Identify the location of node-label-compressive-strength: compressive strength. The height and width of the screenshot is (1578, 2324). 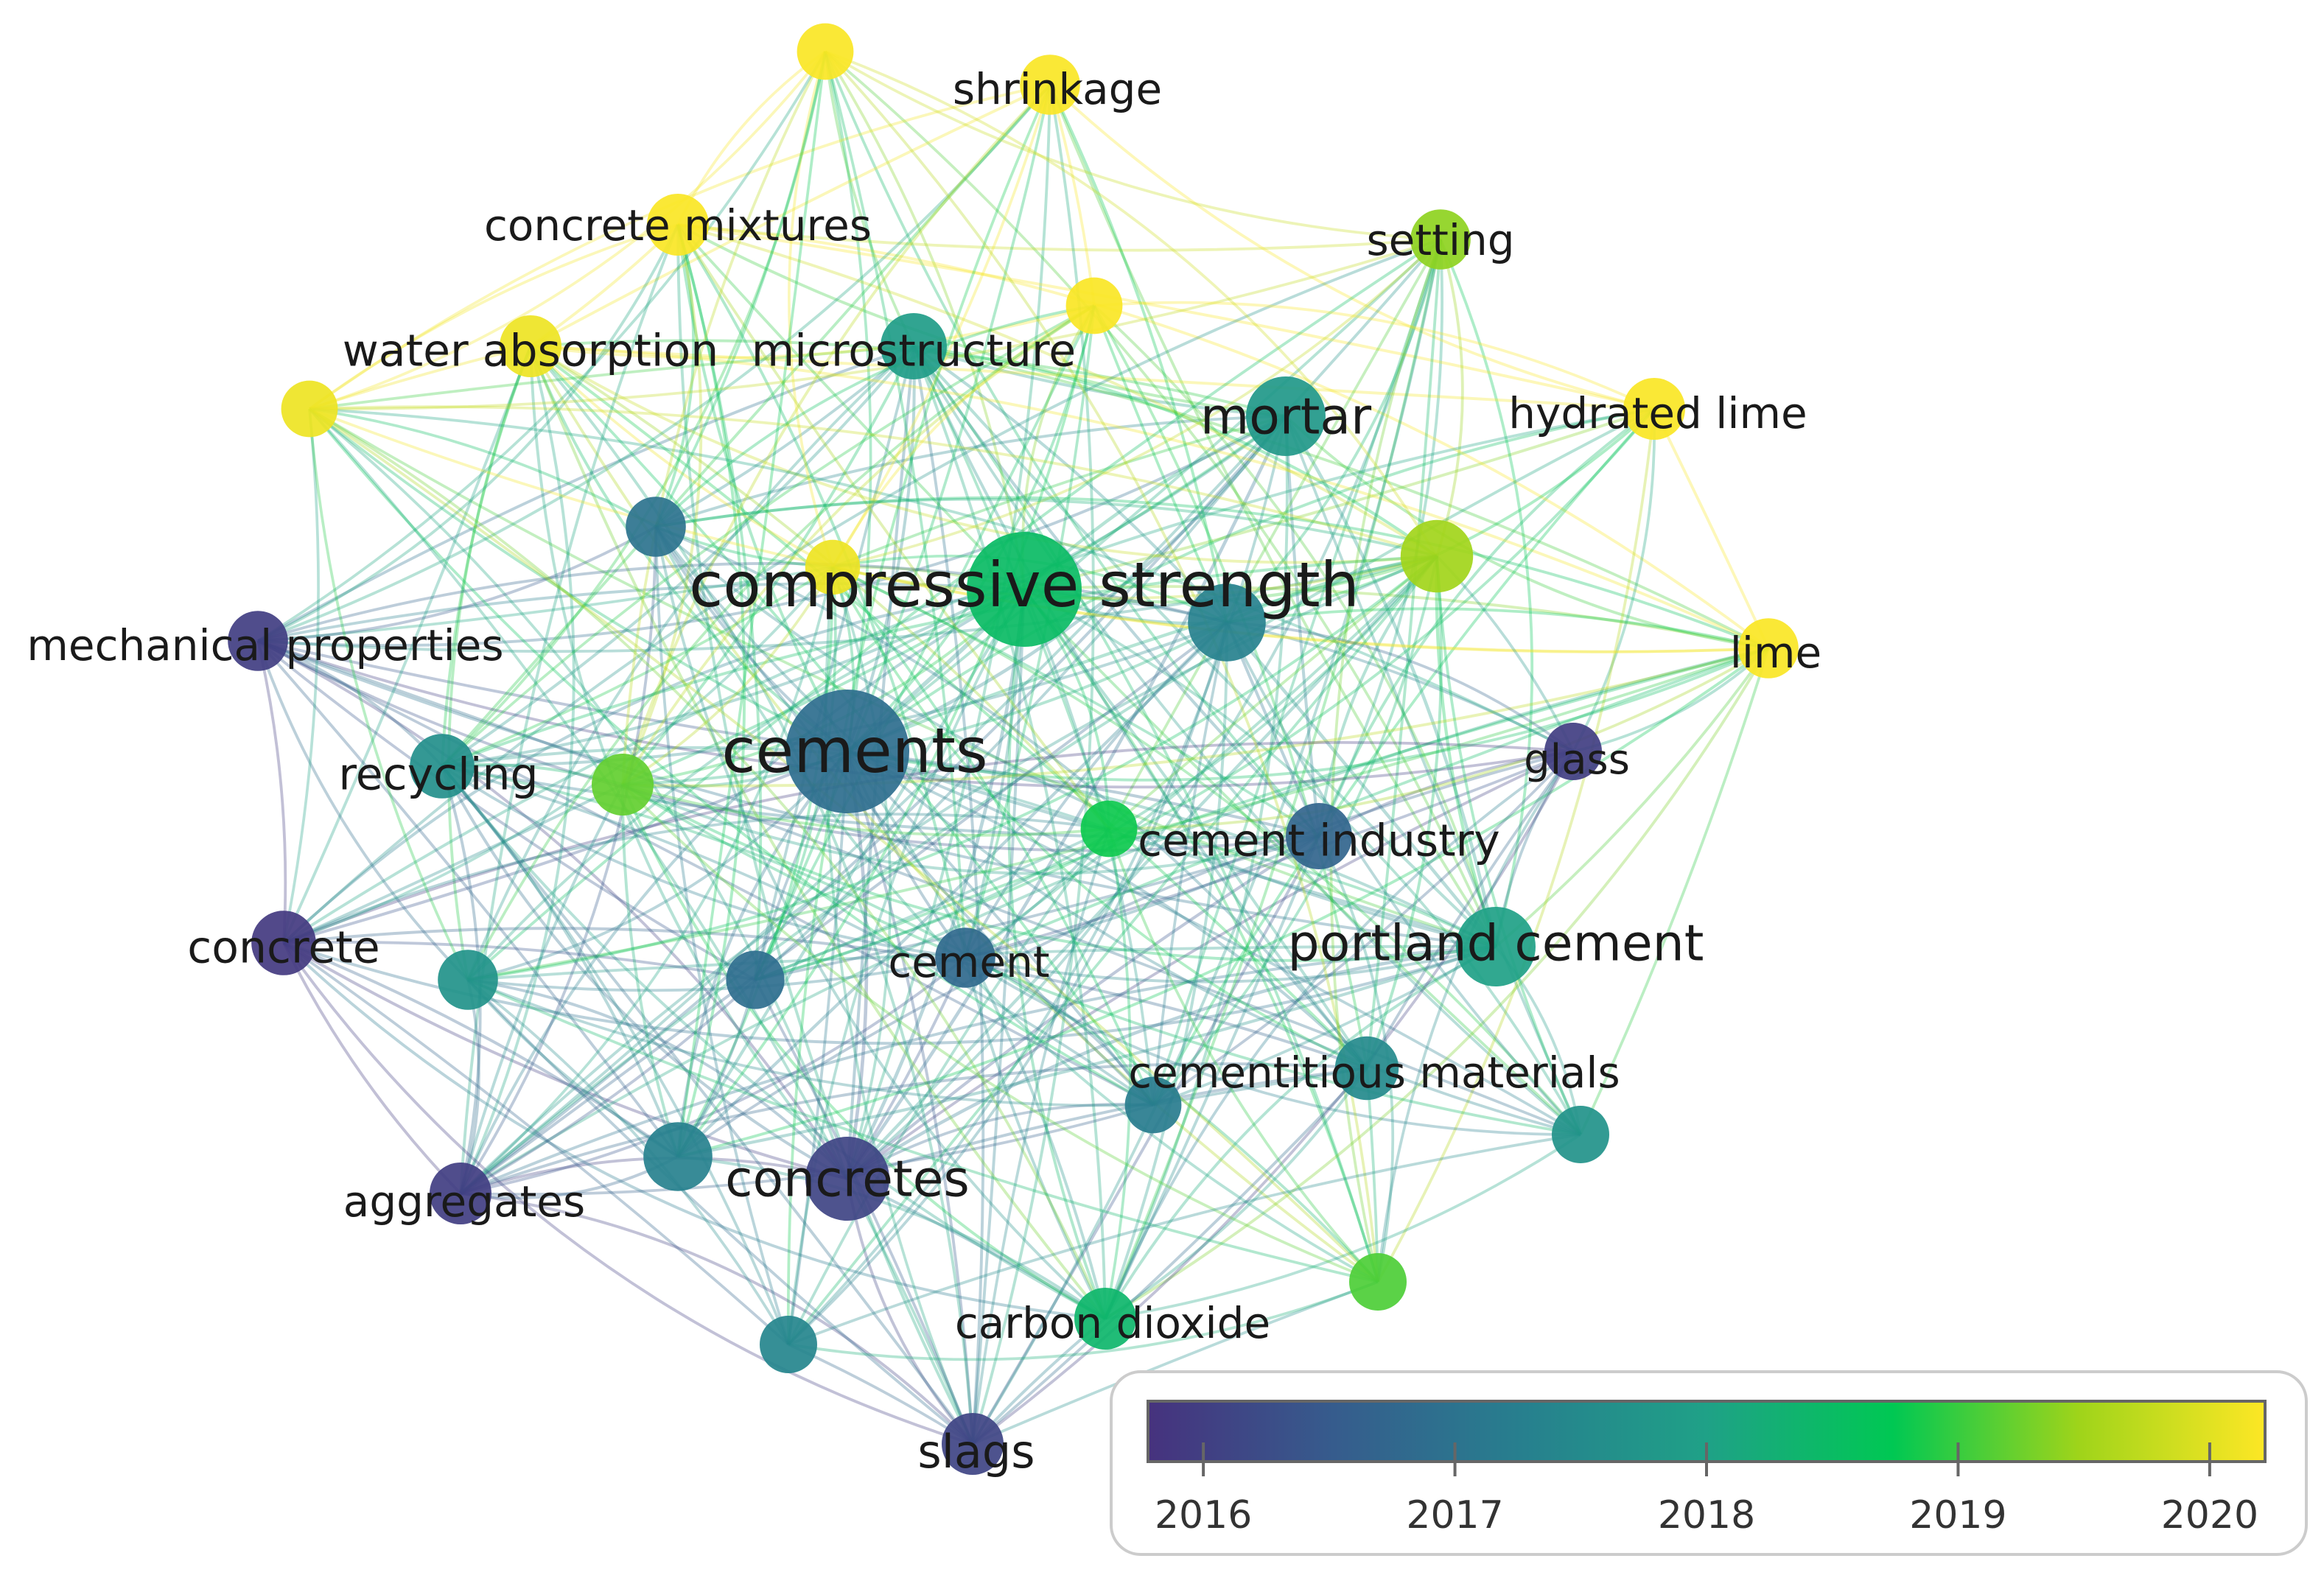
(1024, 585).